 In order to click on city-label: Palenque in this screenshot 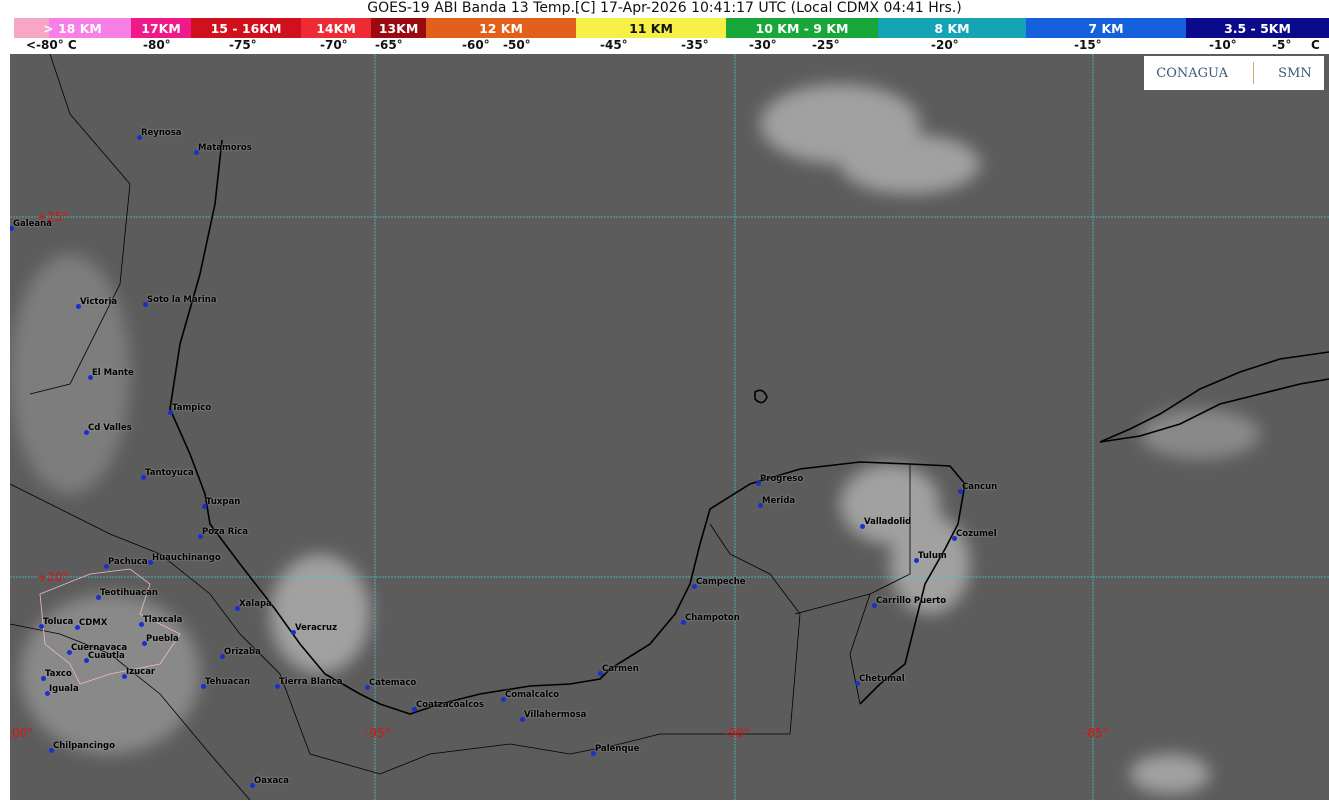, I will do `click(617, 749)`.